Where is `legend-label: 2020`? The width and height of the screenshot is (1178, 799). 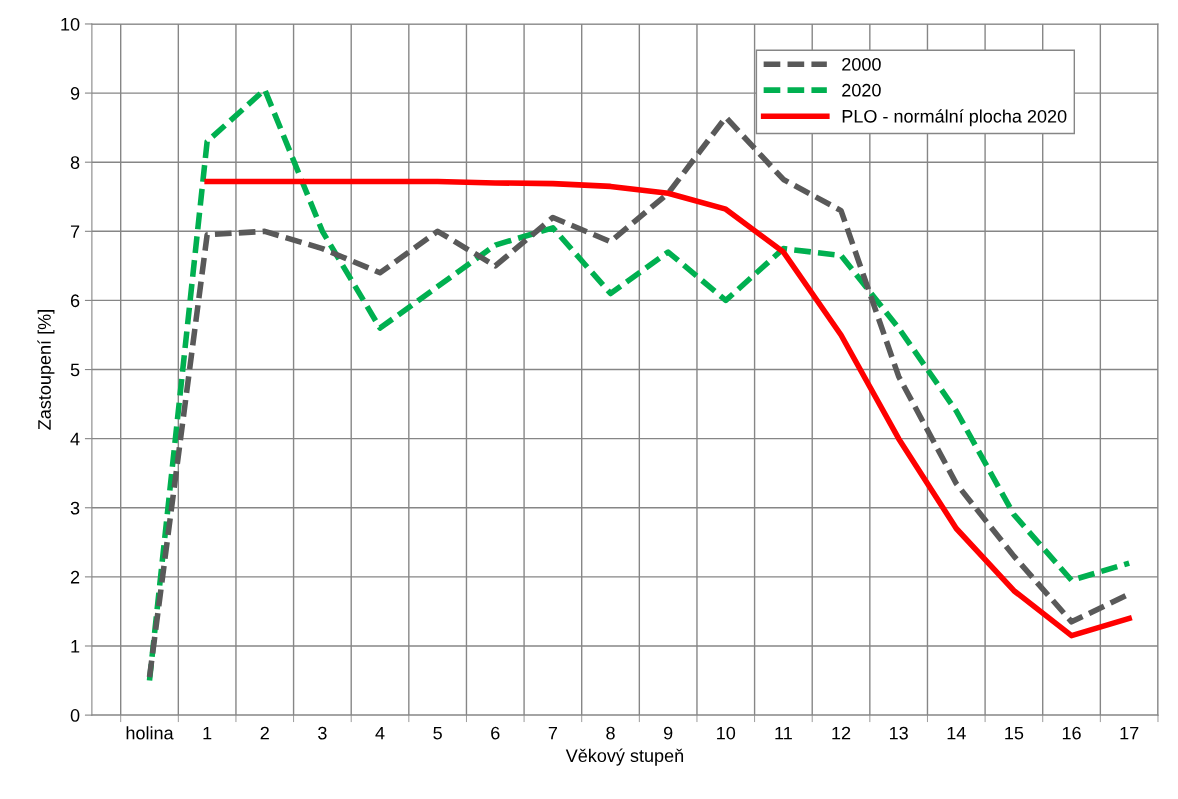 legend-label: 2020 is located at coordinates (861, 90).